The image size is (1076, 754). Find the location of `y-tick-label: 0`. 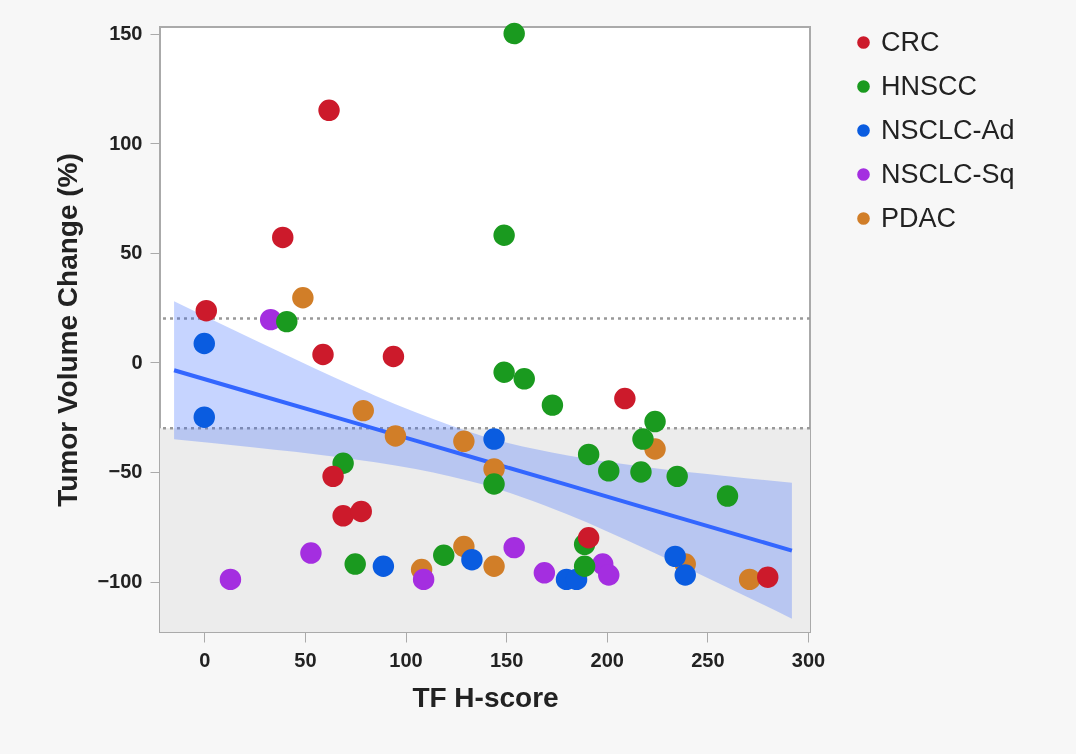

y-tick-label: 0 is located at coordinates (137, 361).